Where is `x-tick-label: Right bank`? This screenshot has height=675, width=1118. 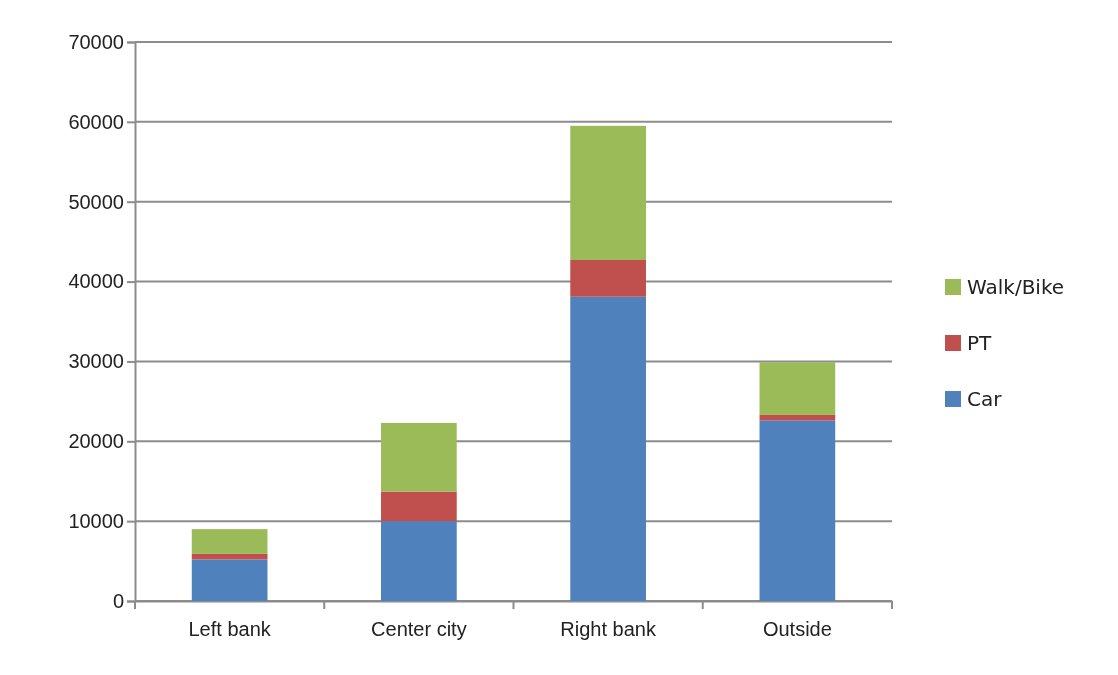
x-tick-label: Right bank is located at coordinates (608, 629).